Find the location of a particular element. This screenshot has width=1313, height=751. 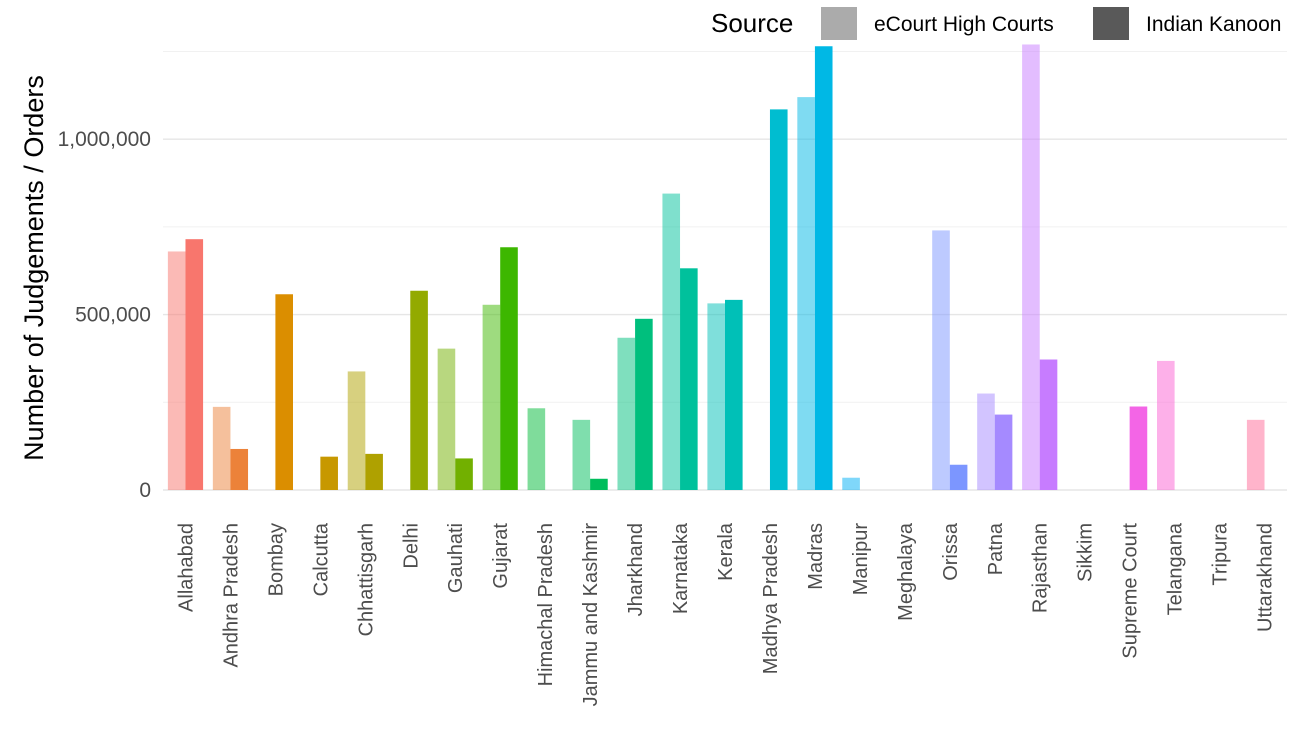

bar-orissa-ecourt is located at coordinates (941, 360).